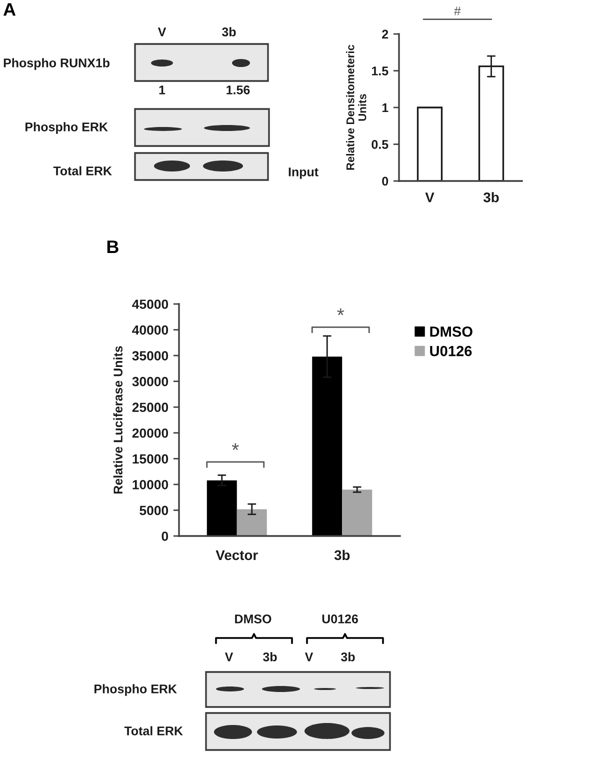 The width and height of the screenshot is (612, 759). What do you see at coordinates (117, 420) in the screenshot?
I see `y-axis-title: Relative Luciferase Units` at bounding box center [117, 420].